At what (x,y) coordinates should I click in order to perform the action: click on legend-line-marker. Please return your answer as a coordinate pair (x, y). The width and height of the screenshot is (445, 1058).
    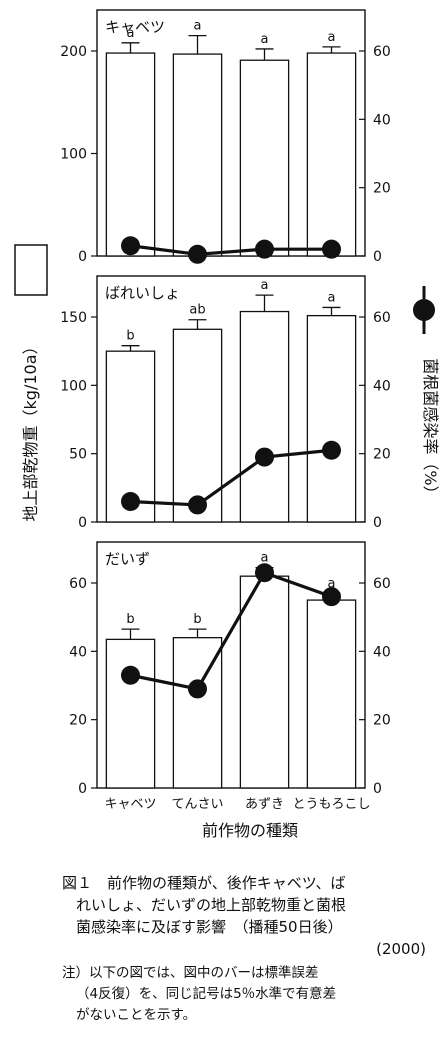
    Looking at the image, I should click on (424, 310).